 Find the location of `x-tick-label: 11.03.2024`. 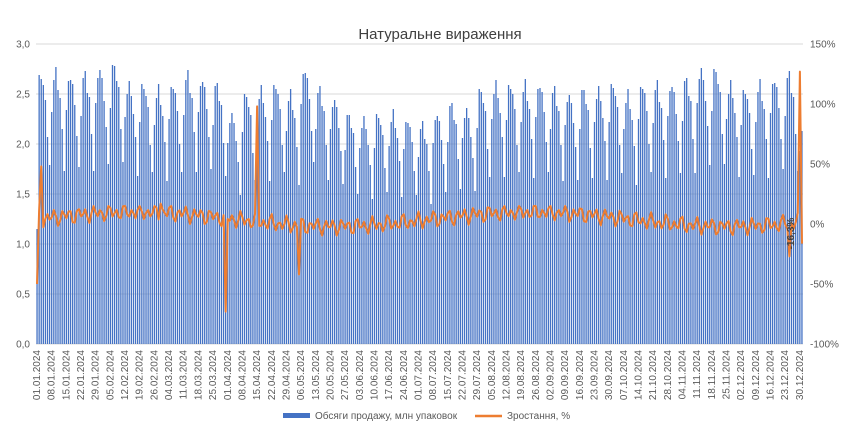

x-tick-label: 11.03.2024 is located at coordinates (184, 375).